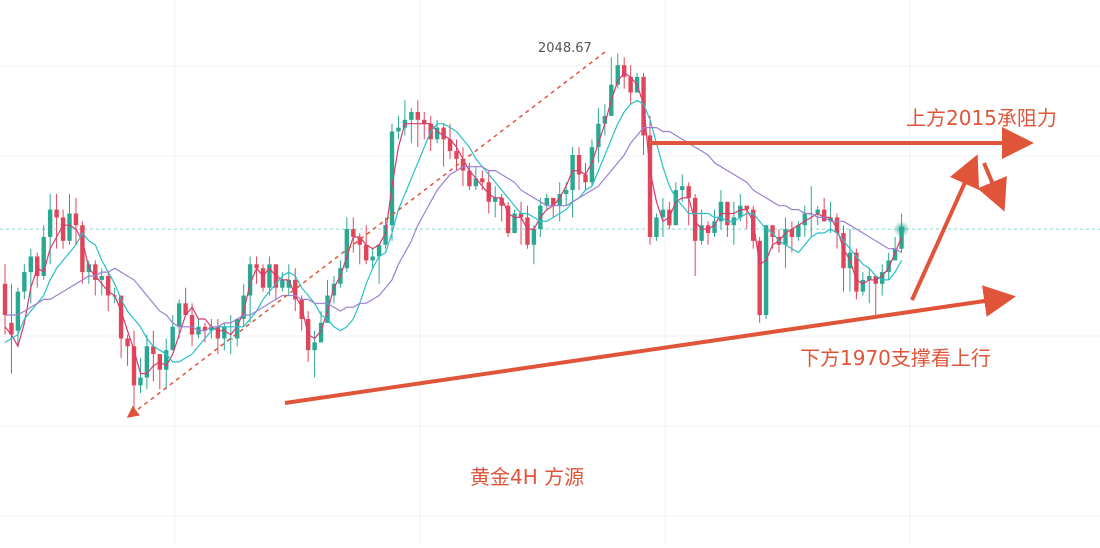 The width and height of the screenshot is (1100, 548). What do you see at coordinates (527, 477) in the screenshot?
I see `chart-source-label: 黄金4H 方源` at bounding box center [527, 477].